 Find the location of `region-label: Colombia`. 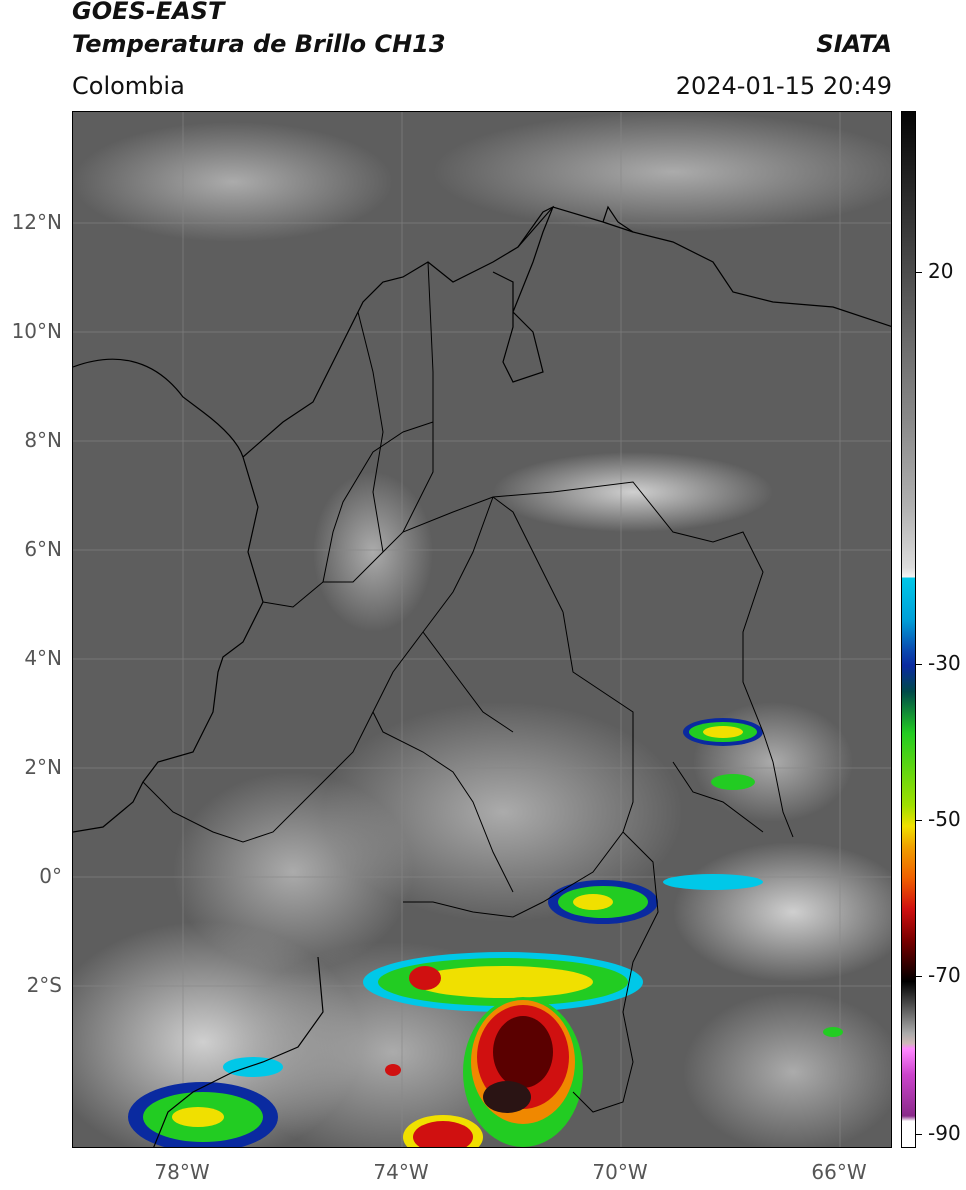

region-label: Colombia is located at coordinates (128, 86).